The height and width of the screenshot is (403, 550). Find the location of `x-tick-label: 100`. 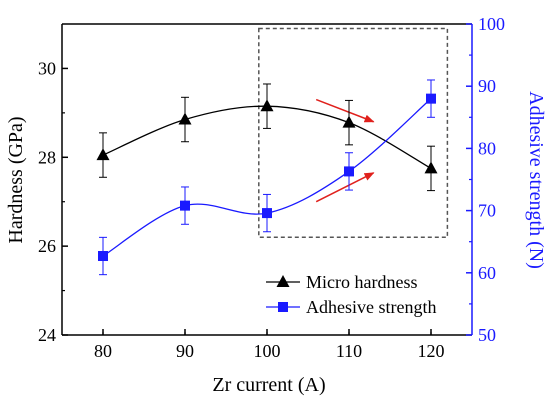

x-tick-label: 100 is located at coordinates (267, 351).